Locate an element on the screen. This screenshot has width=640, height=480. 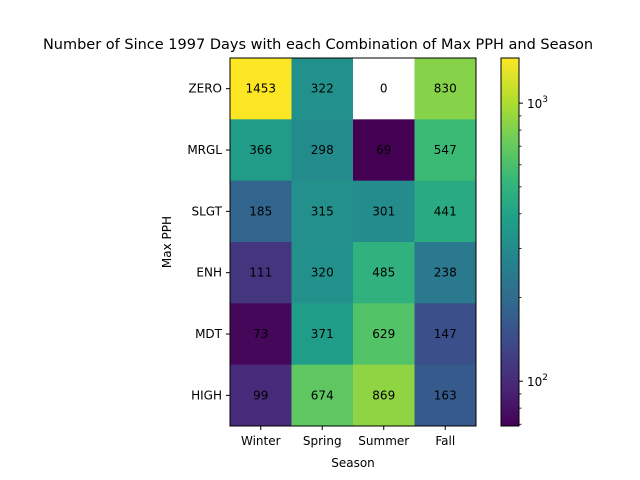
x-axis: Winter Spring Summer Fall is located at coordinates (348, 437).